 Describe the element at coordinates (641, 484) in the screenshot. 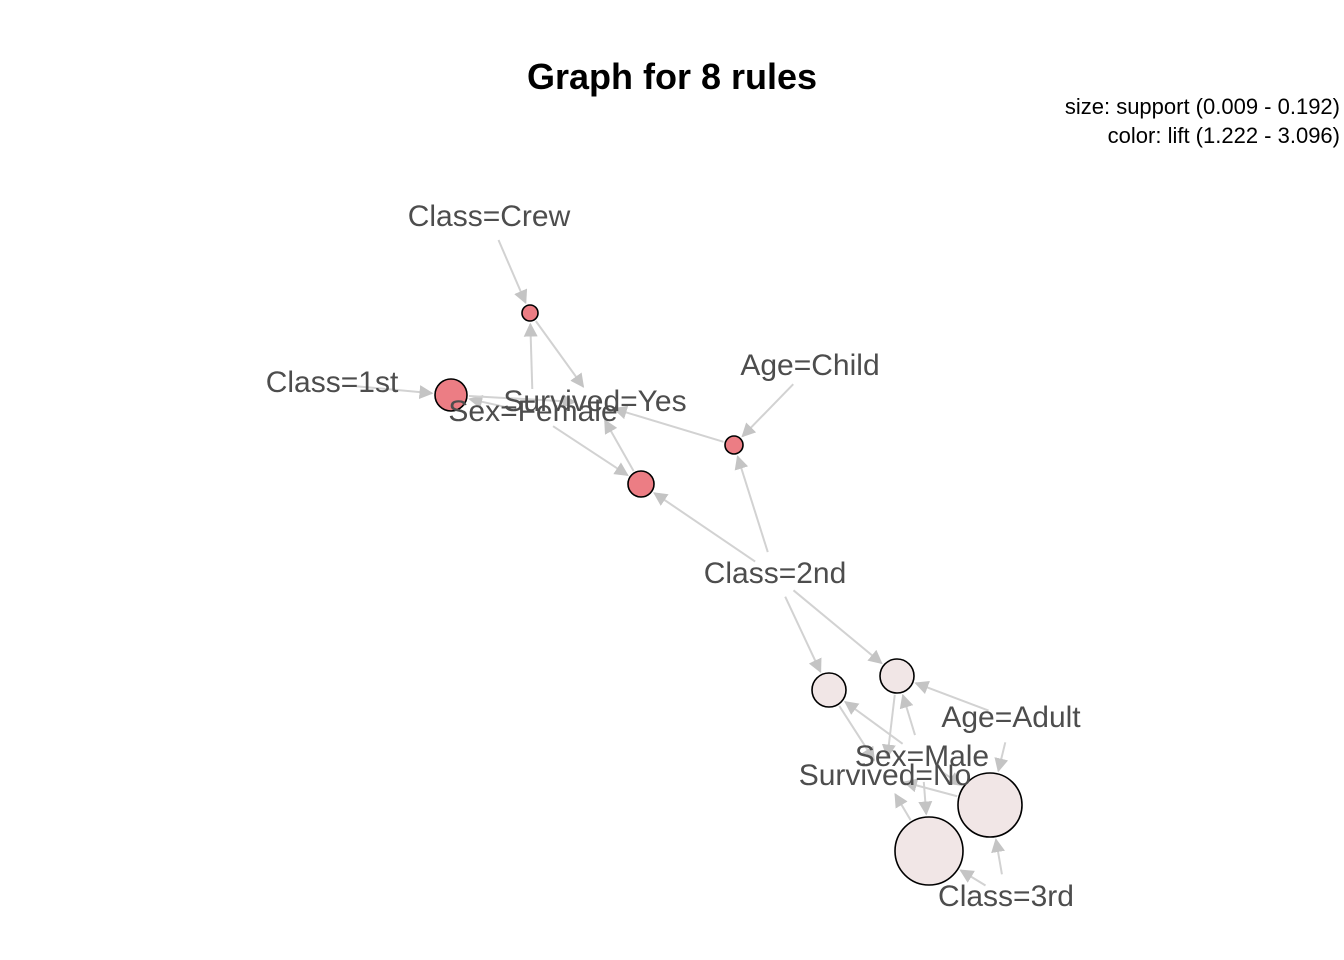

I see `rule-node-r3` at that location.